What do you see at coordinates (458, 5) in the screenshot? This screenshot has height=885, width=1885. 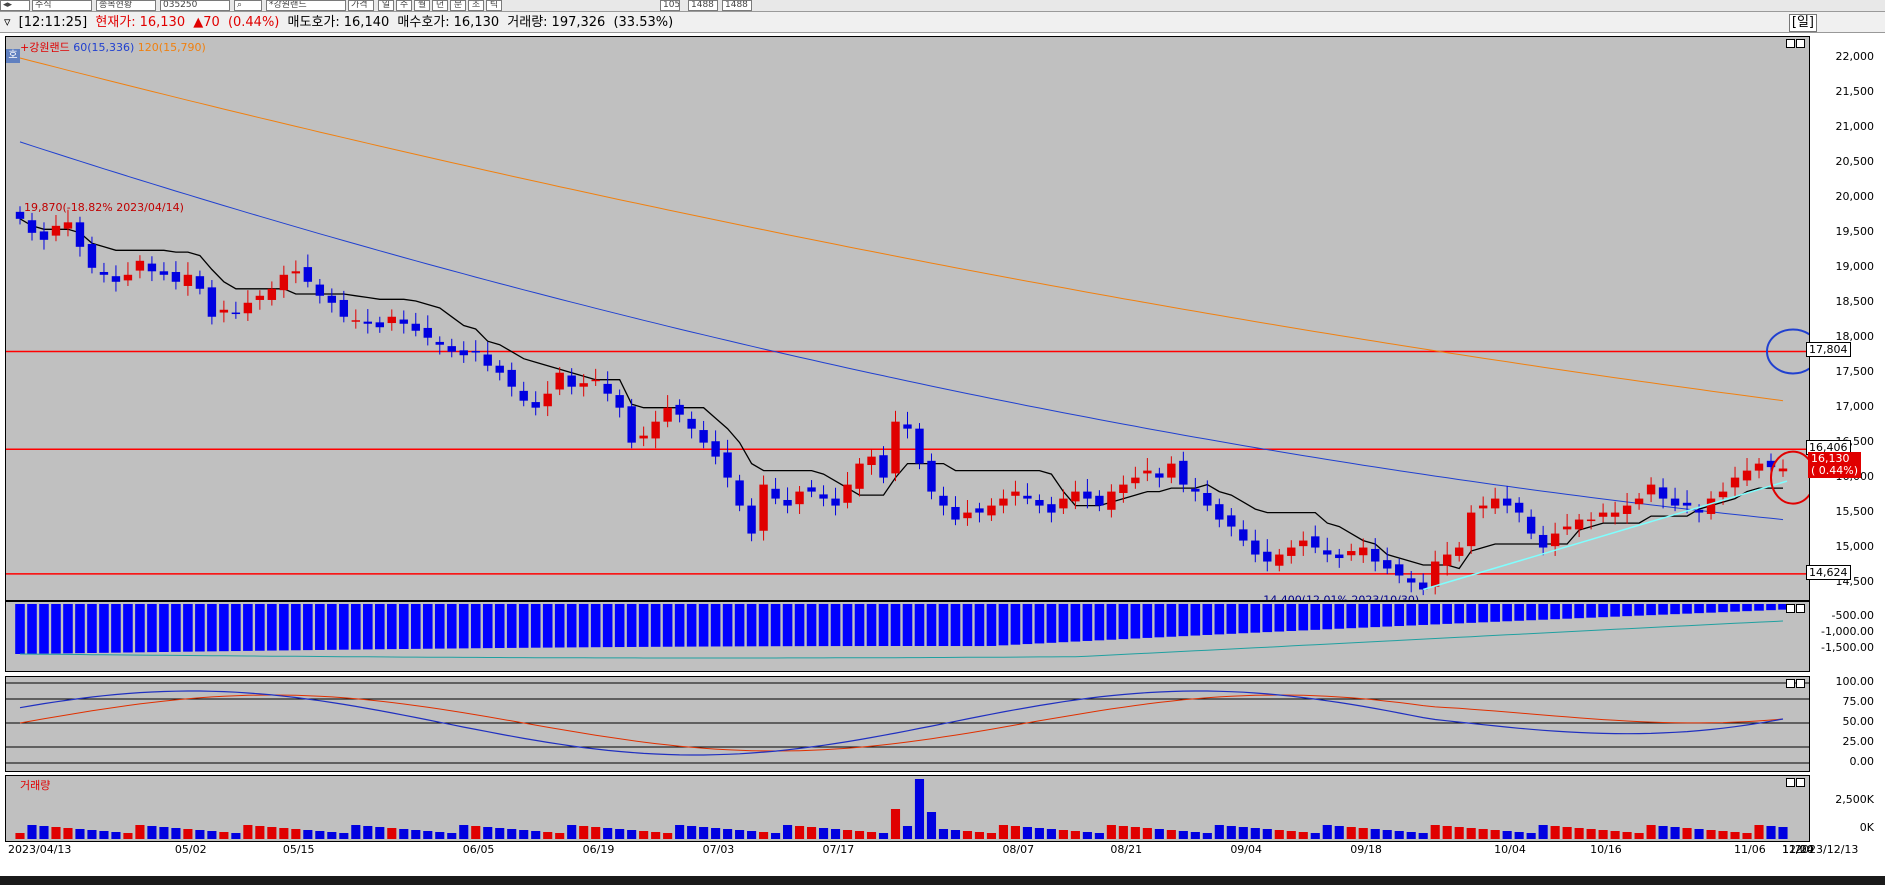 I see `period-tab-4: 분` at bounding box center [458, 5].